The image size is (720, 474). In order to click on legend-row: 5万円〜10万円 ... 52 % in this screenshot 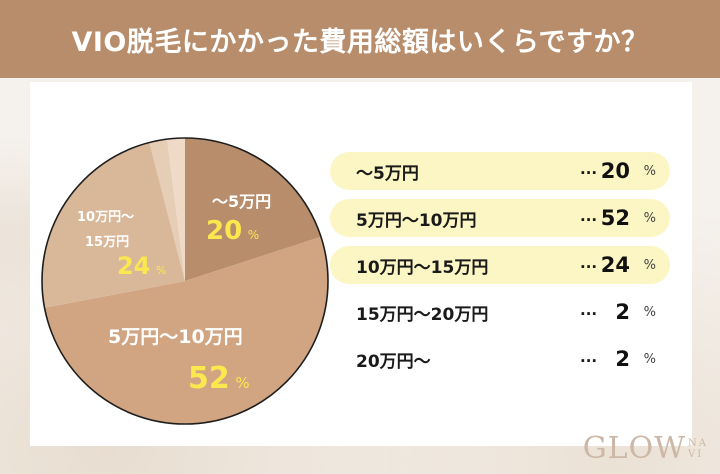, I will do `click(500, 218)`.